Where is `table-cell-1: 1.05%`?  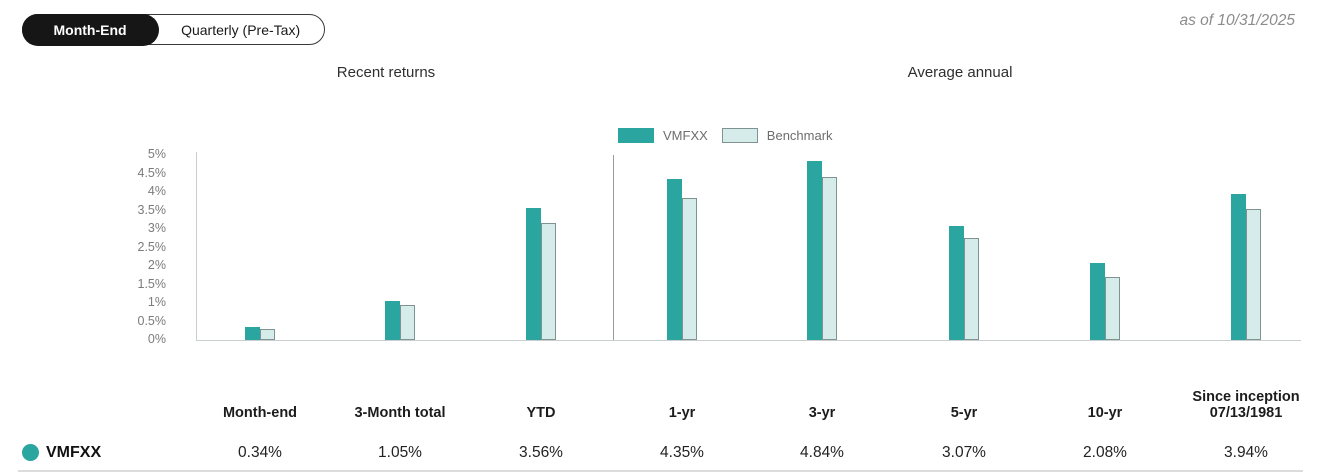 table-cell-1: 1.05% is located at coordinates (400, 452).